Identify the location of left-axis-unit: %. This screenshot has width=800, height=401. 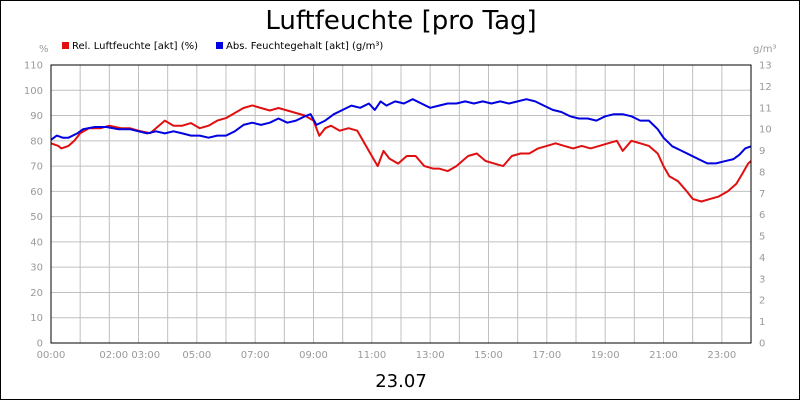
(44, 49).